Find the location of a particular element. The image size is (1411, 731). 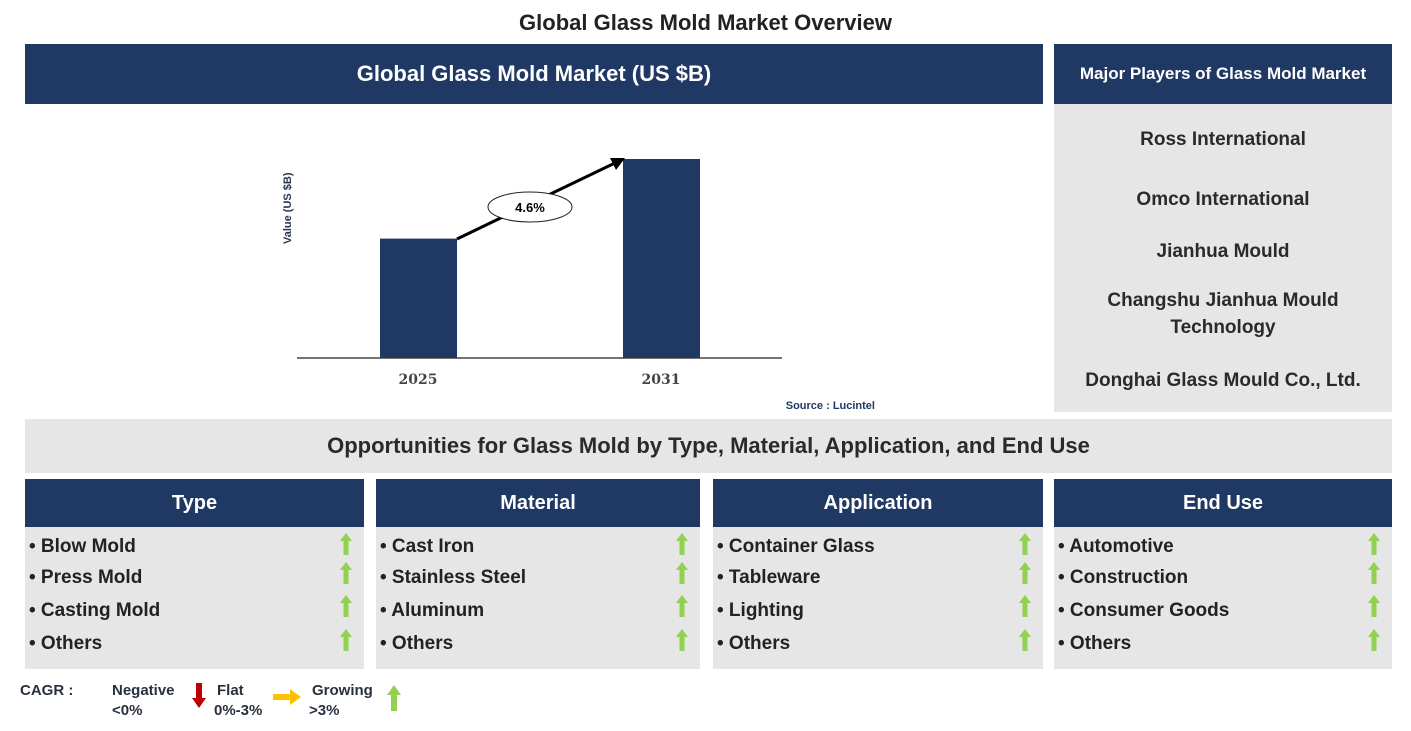

player-item: Jianhua Mould is located at coordinates (1223, 251).